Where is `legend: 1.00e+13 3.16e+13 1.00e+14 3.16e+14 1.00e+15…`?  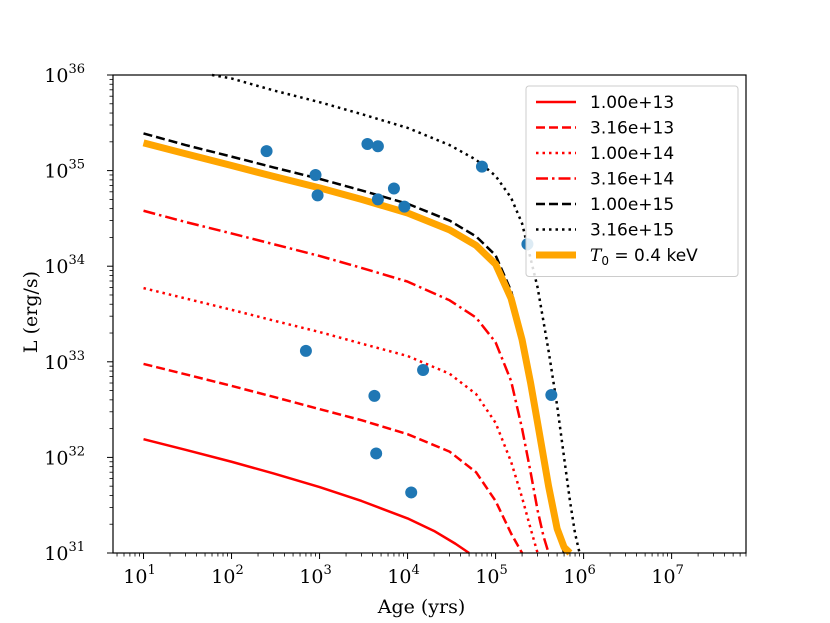
legend: 1.00e+13 3.16e+13 1.00e+14 3.16e+14 1.00e+15… is located at coordinates (632, 181).